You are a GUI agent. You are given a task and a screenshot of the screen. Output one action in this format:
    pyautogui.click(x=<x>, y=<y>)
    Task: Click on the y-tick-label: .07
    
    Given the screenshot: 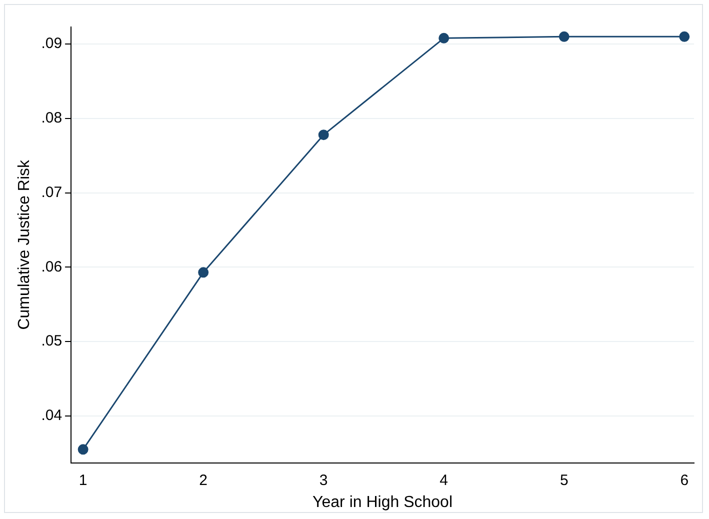 What is the action you would take?
    pyautogui.click(x=51, y=192)
    